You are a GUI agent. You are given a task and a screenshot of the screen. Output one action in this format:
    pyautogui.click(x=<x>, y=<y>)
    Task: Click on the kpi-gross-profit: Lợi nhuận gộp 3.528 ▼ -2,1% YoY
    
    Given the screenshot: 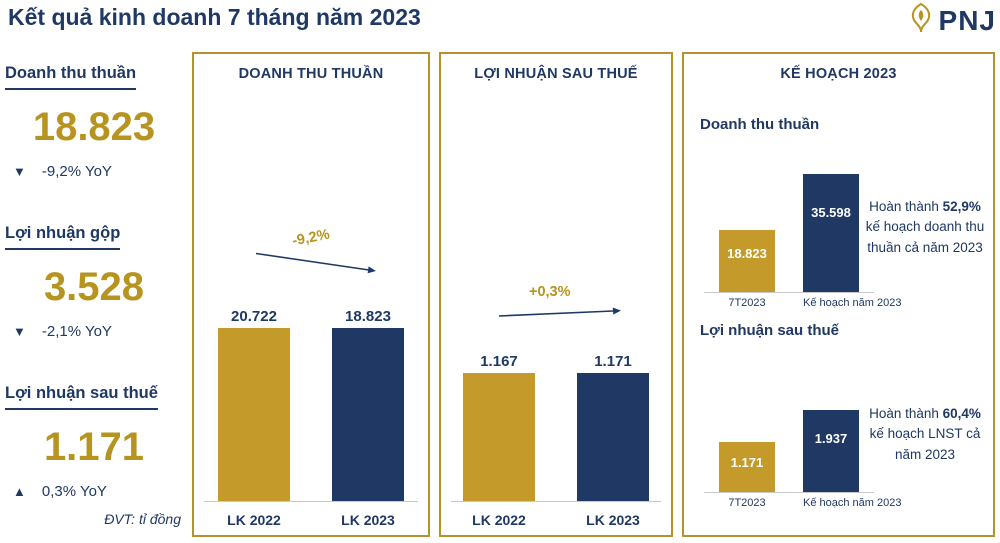 What is the action you would take?
    pyautogui.click(x=94, y=282)
    